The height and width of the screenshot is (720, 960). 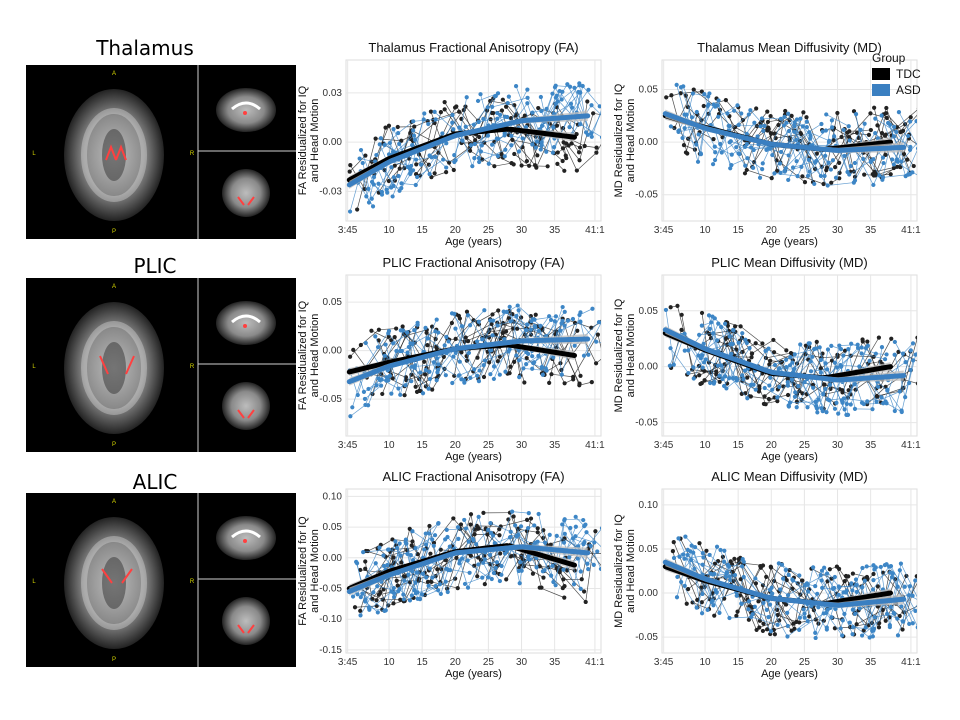 What do you see at coordinates (649, 549) in the screenshot?
I see `y-tick-label: 0.05` at bounding box center [649, 549].